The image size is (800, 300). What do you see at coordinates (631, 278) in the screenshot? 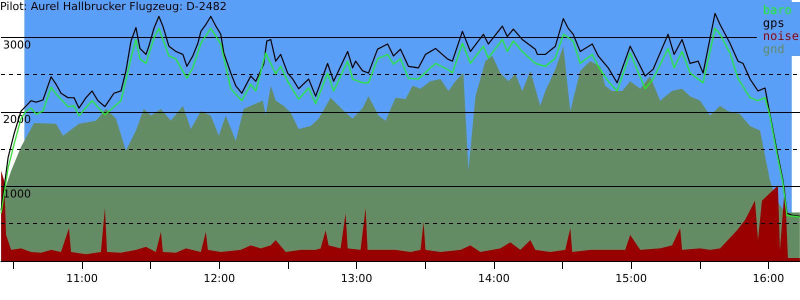
I see `x-tick-label: 15:00` at bounding box center [631, 278].